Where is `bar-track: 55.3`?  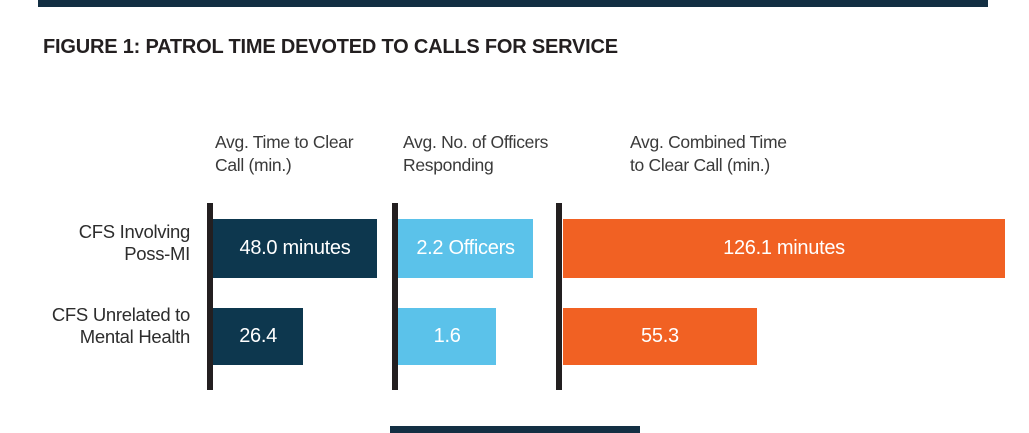
bar-track: 55.3 is located at coordinates (784, 336).